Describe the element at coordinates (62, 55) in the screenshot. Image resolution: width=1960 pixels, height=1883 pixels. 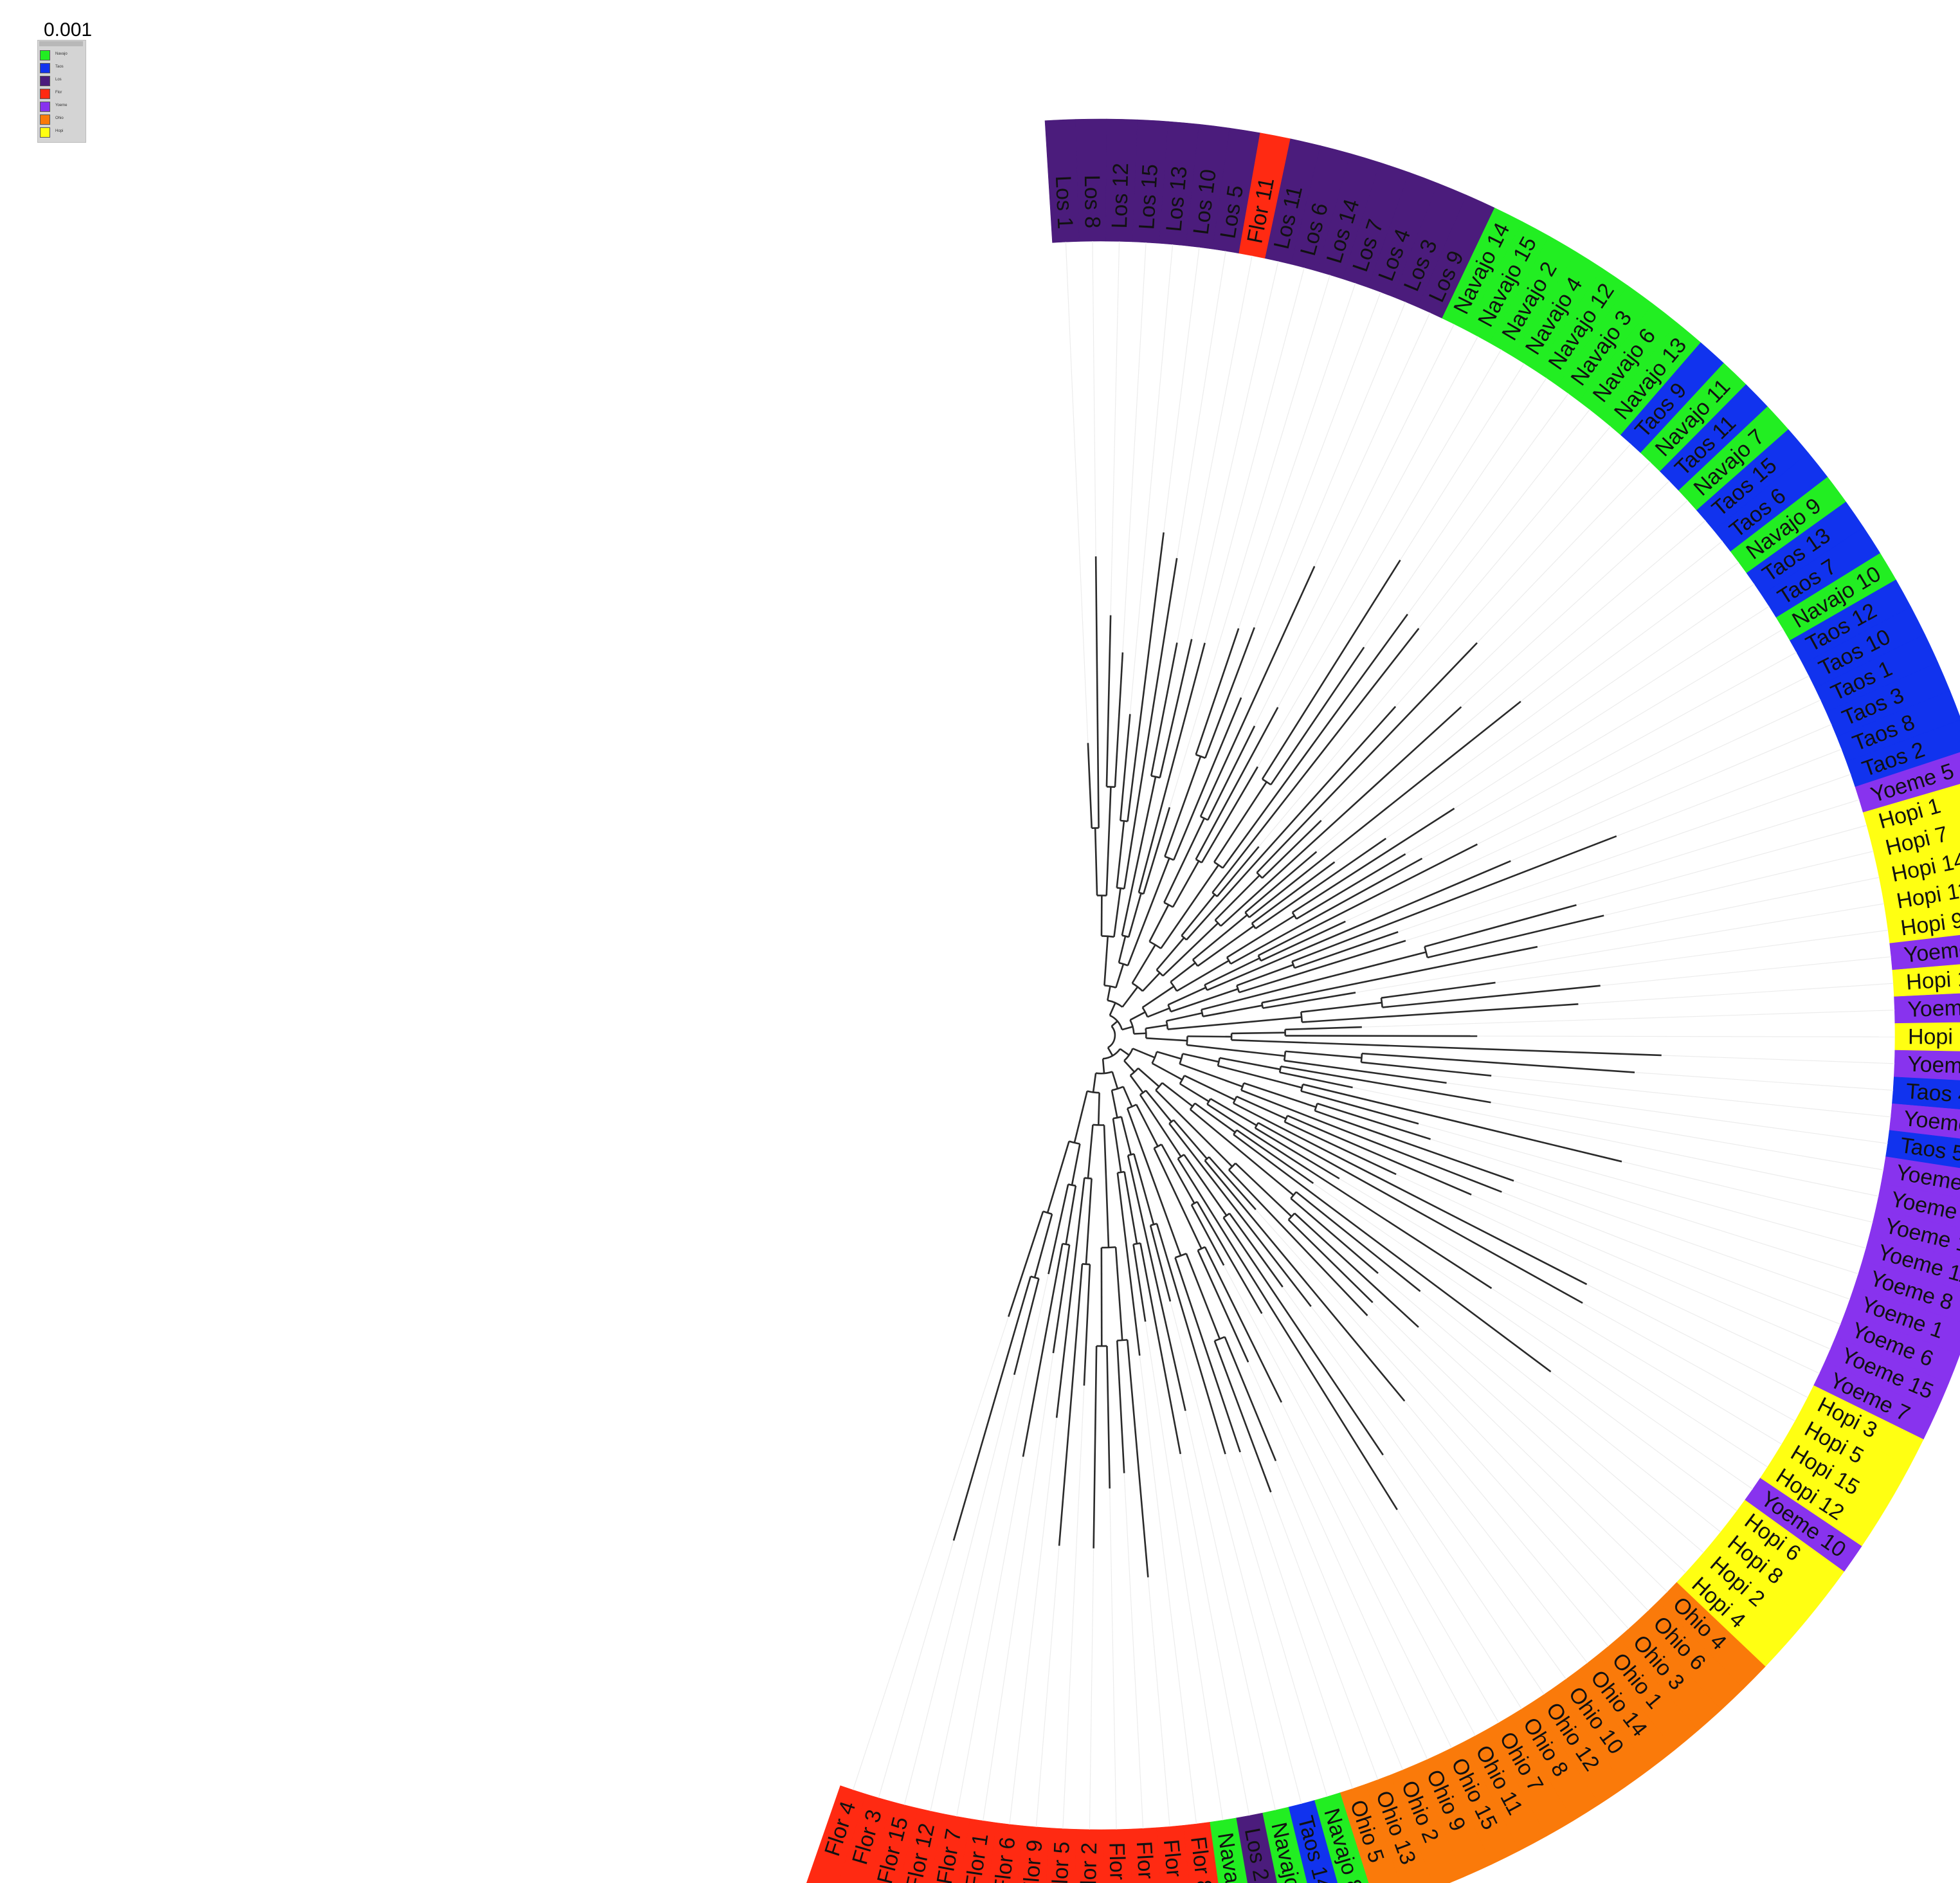
I see `legend-item-navajo: Navajo` at that location.